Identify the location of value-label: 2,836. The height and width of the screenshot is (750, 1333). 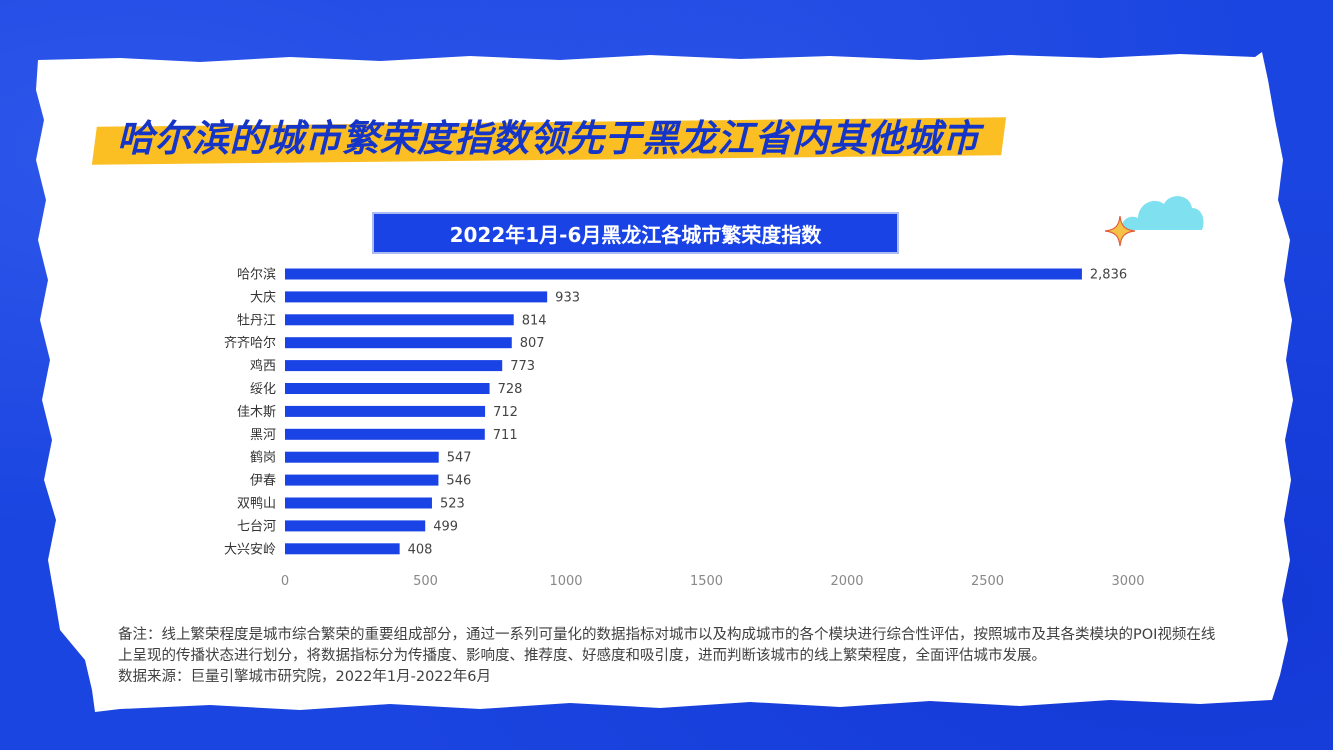
(1108, 275).